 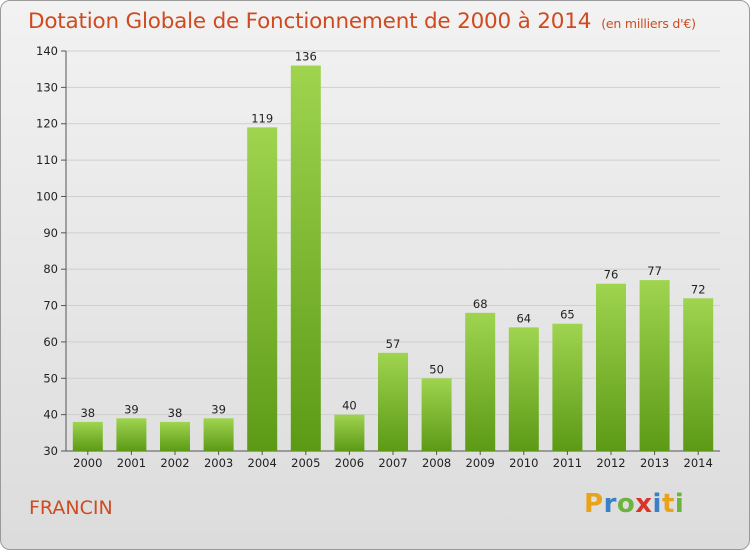 What do you see at coordinates (218, 409) in the screenshot?
I see `data-label-2003: 39` at bounding box center [218, 409].